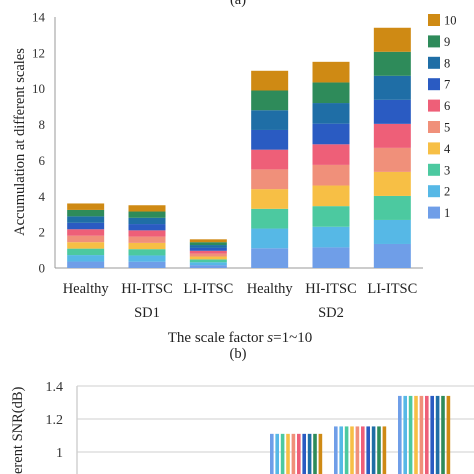 This screenshot has height=474, width=474. I want to click on y-tick-label: 2, so click(42, 232).